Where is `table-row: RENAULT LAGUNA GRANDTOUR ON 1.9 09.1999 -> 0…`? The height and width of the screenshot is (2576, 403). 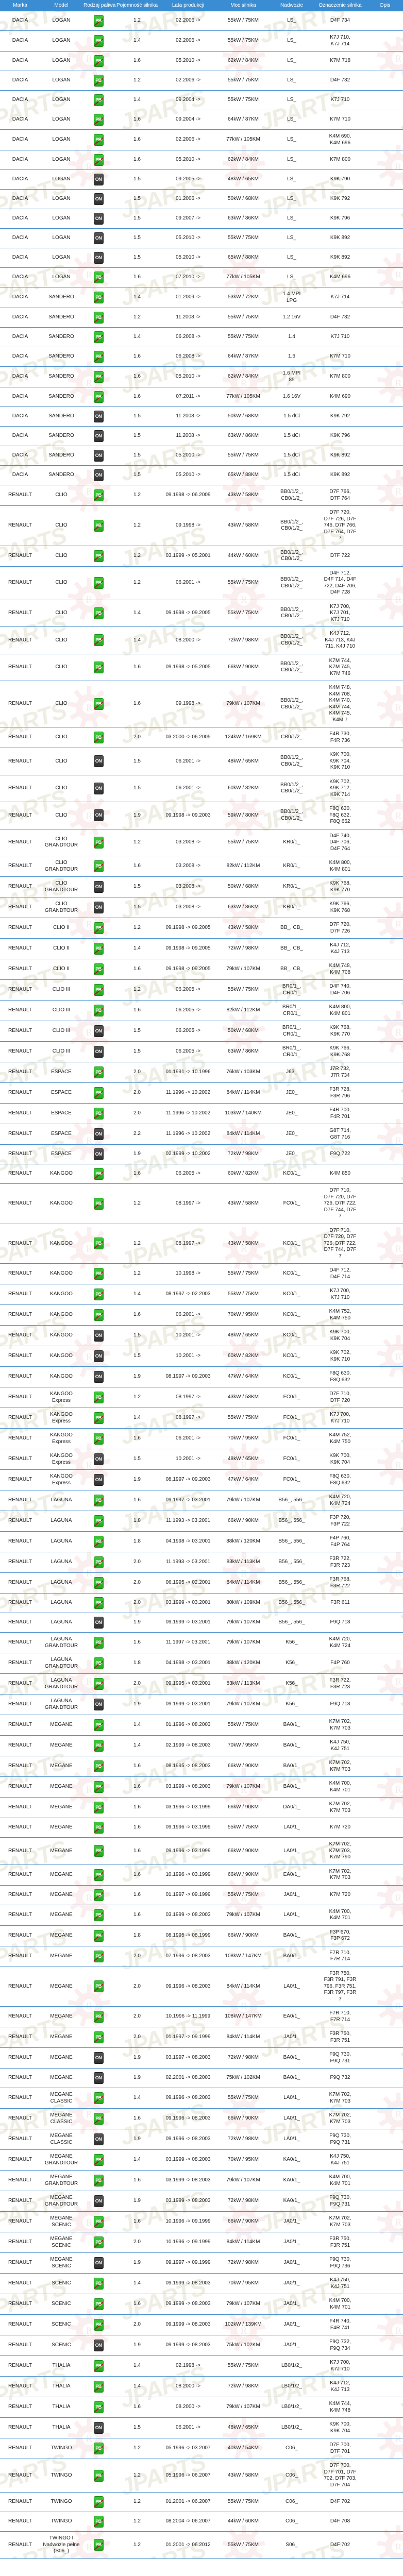
table-row: RENAULT LAGUNA GRANDTOUR ON 1.9 09.1999 -> 0… is located at coordinates (202, 1704).